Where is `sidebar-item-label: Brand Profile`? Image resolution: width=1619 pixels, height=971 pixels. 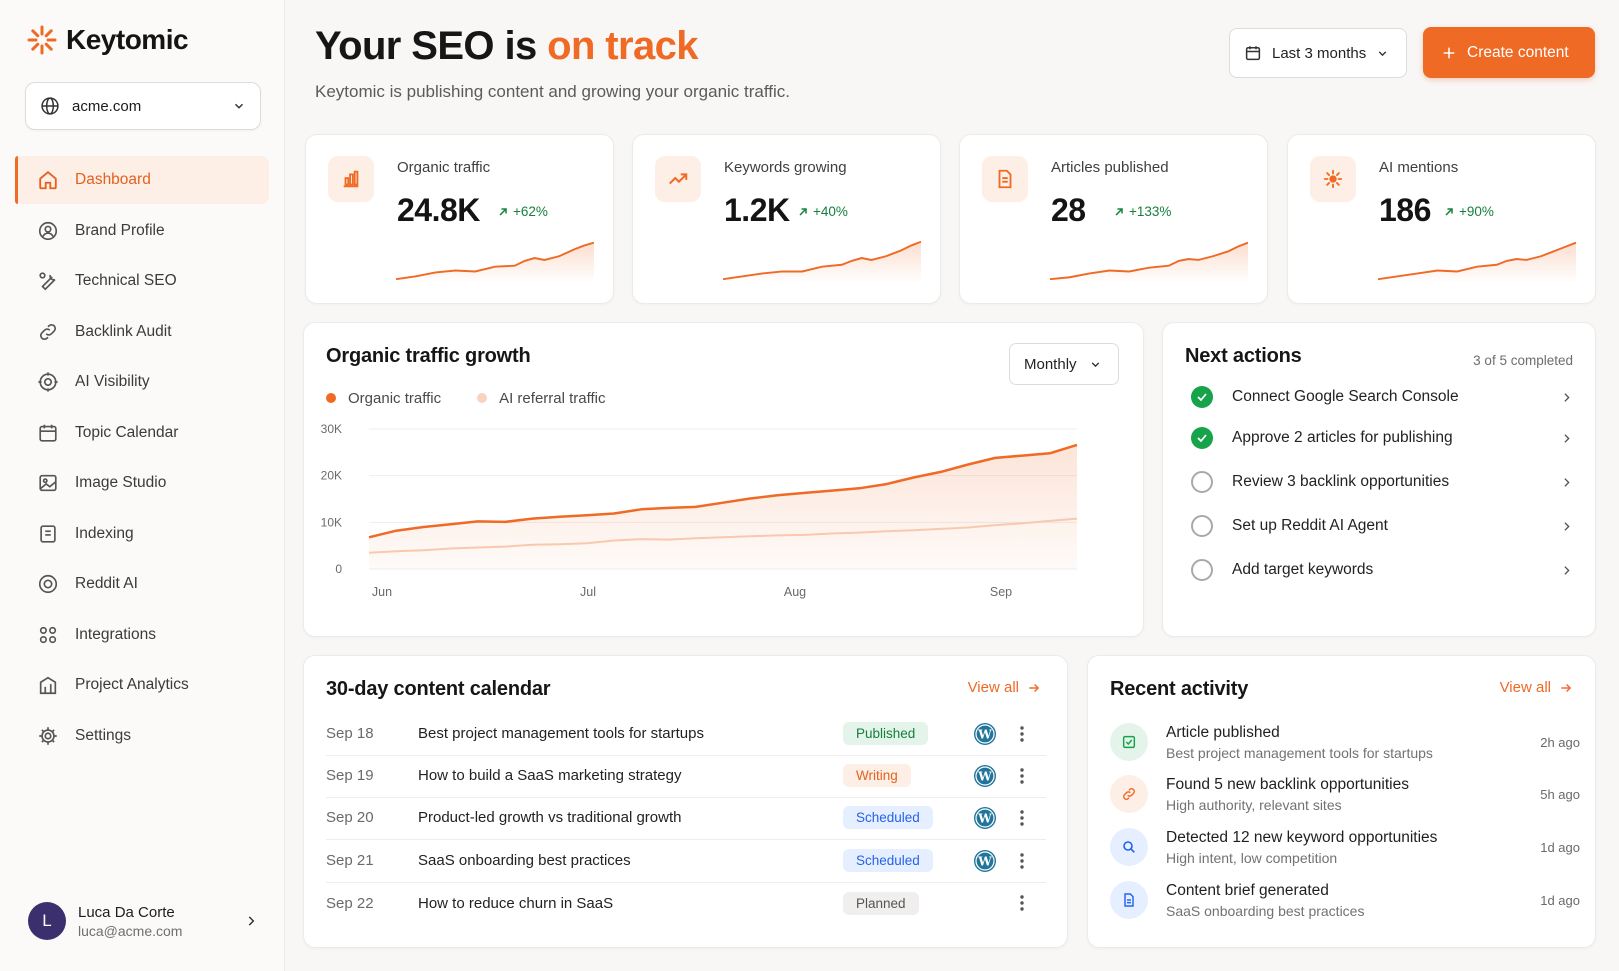 sidebar-item-label: Brand Profile is located at coordinates (120, 230).